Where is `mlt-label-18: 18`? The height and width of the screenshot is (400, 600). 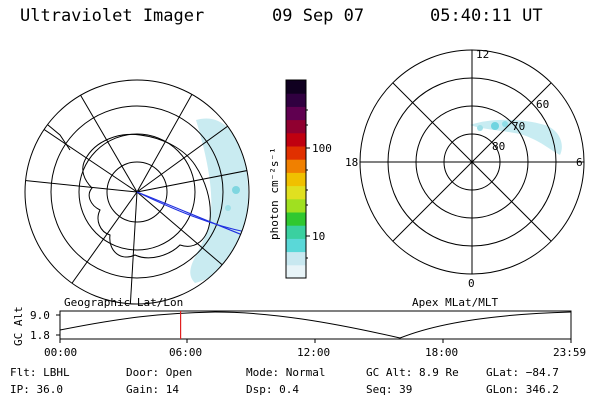
mlt-label-18: 18 is located at coordinates (352, 162).